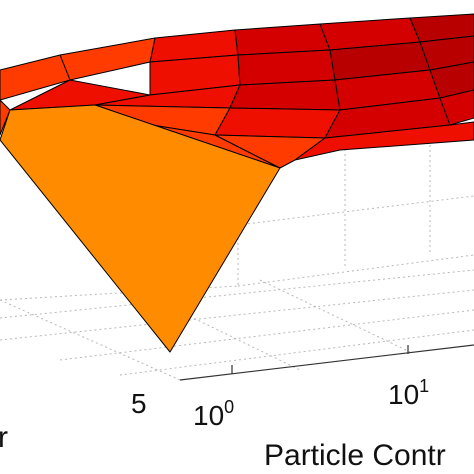 The height and width of the screenshot is (474, 474). I want to click on x-tick-1-exp: 1, so click(424, 386).